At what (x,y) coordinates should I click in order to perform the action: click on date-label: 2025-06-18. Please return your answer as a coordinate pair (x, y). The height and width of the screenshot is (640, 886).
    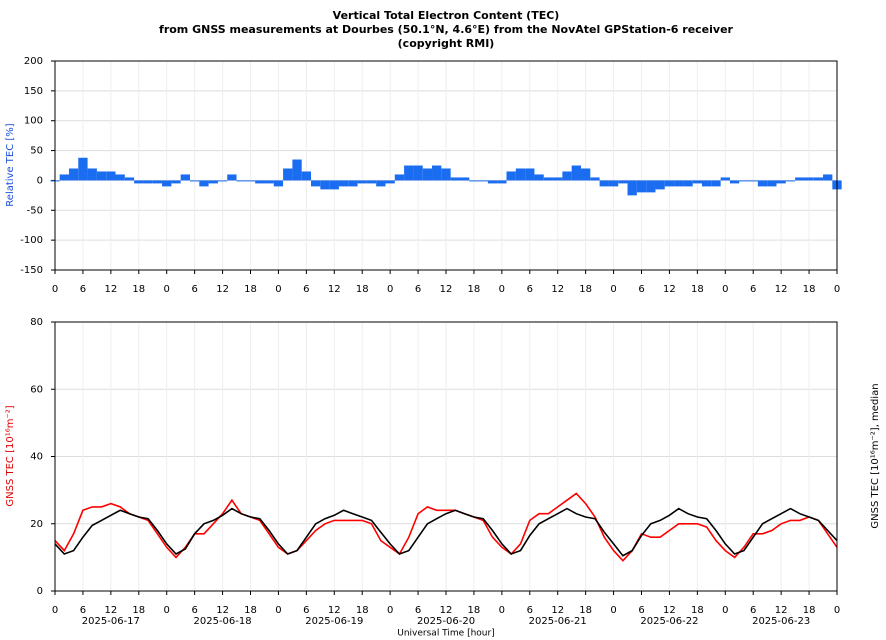
    Looking at the image, I should click on (223, 621).